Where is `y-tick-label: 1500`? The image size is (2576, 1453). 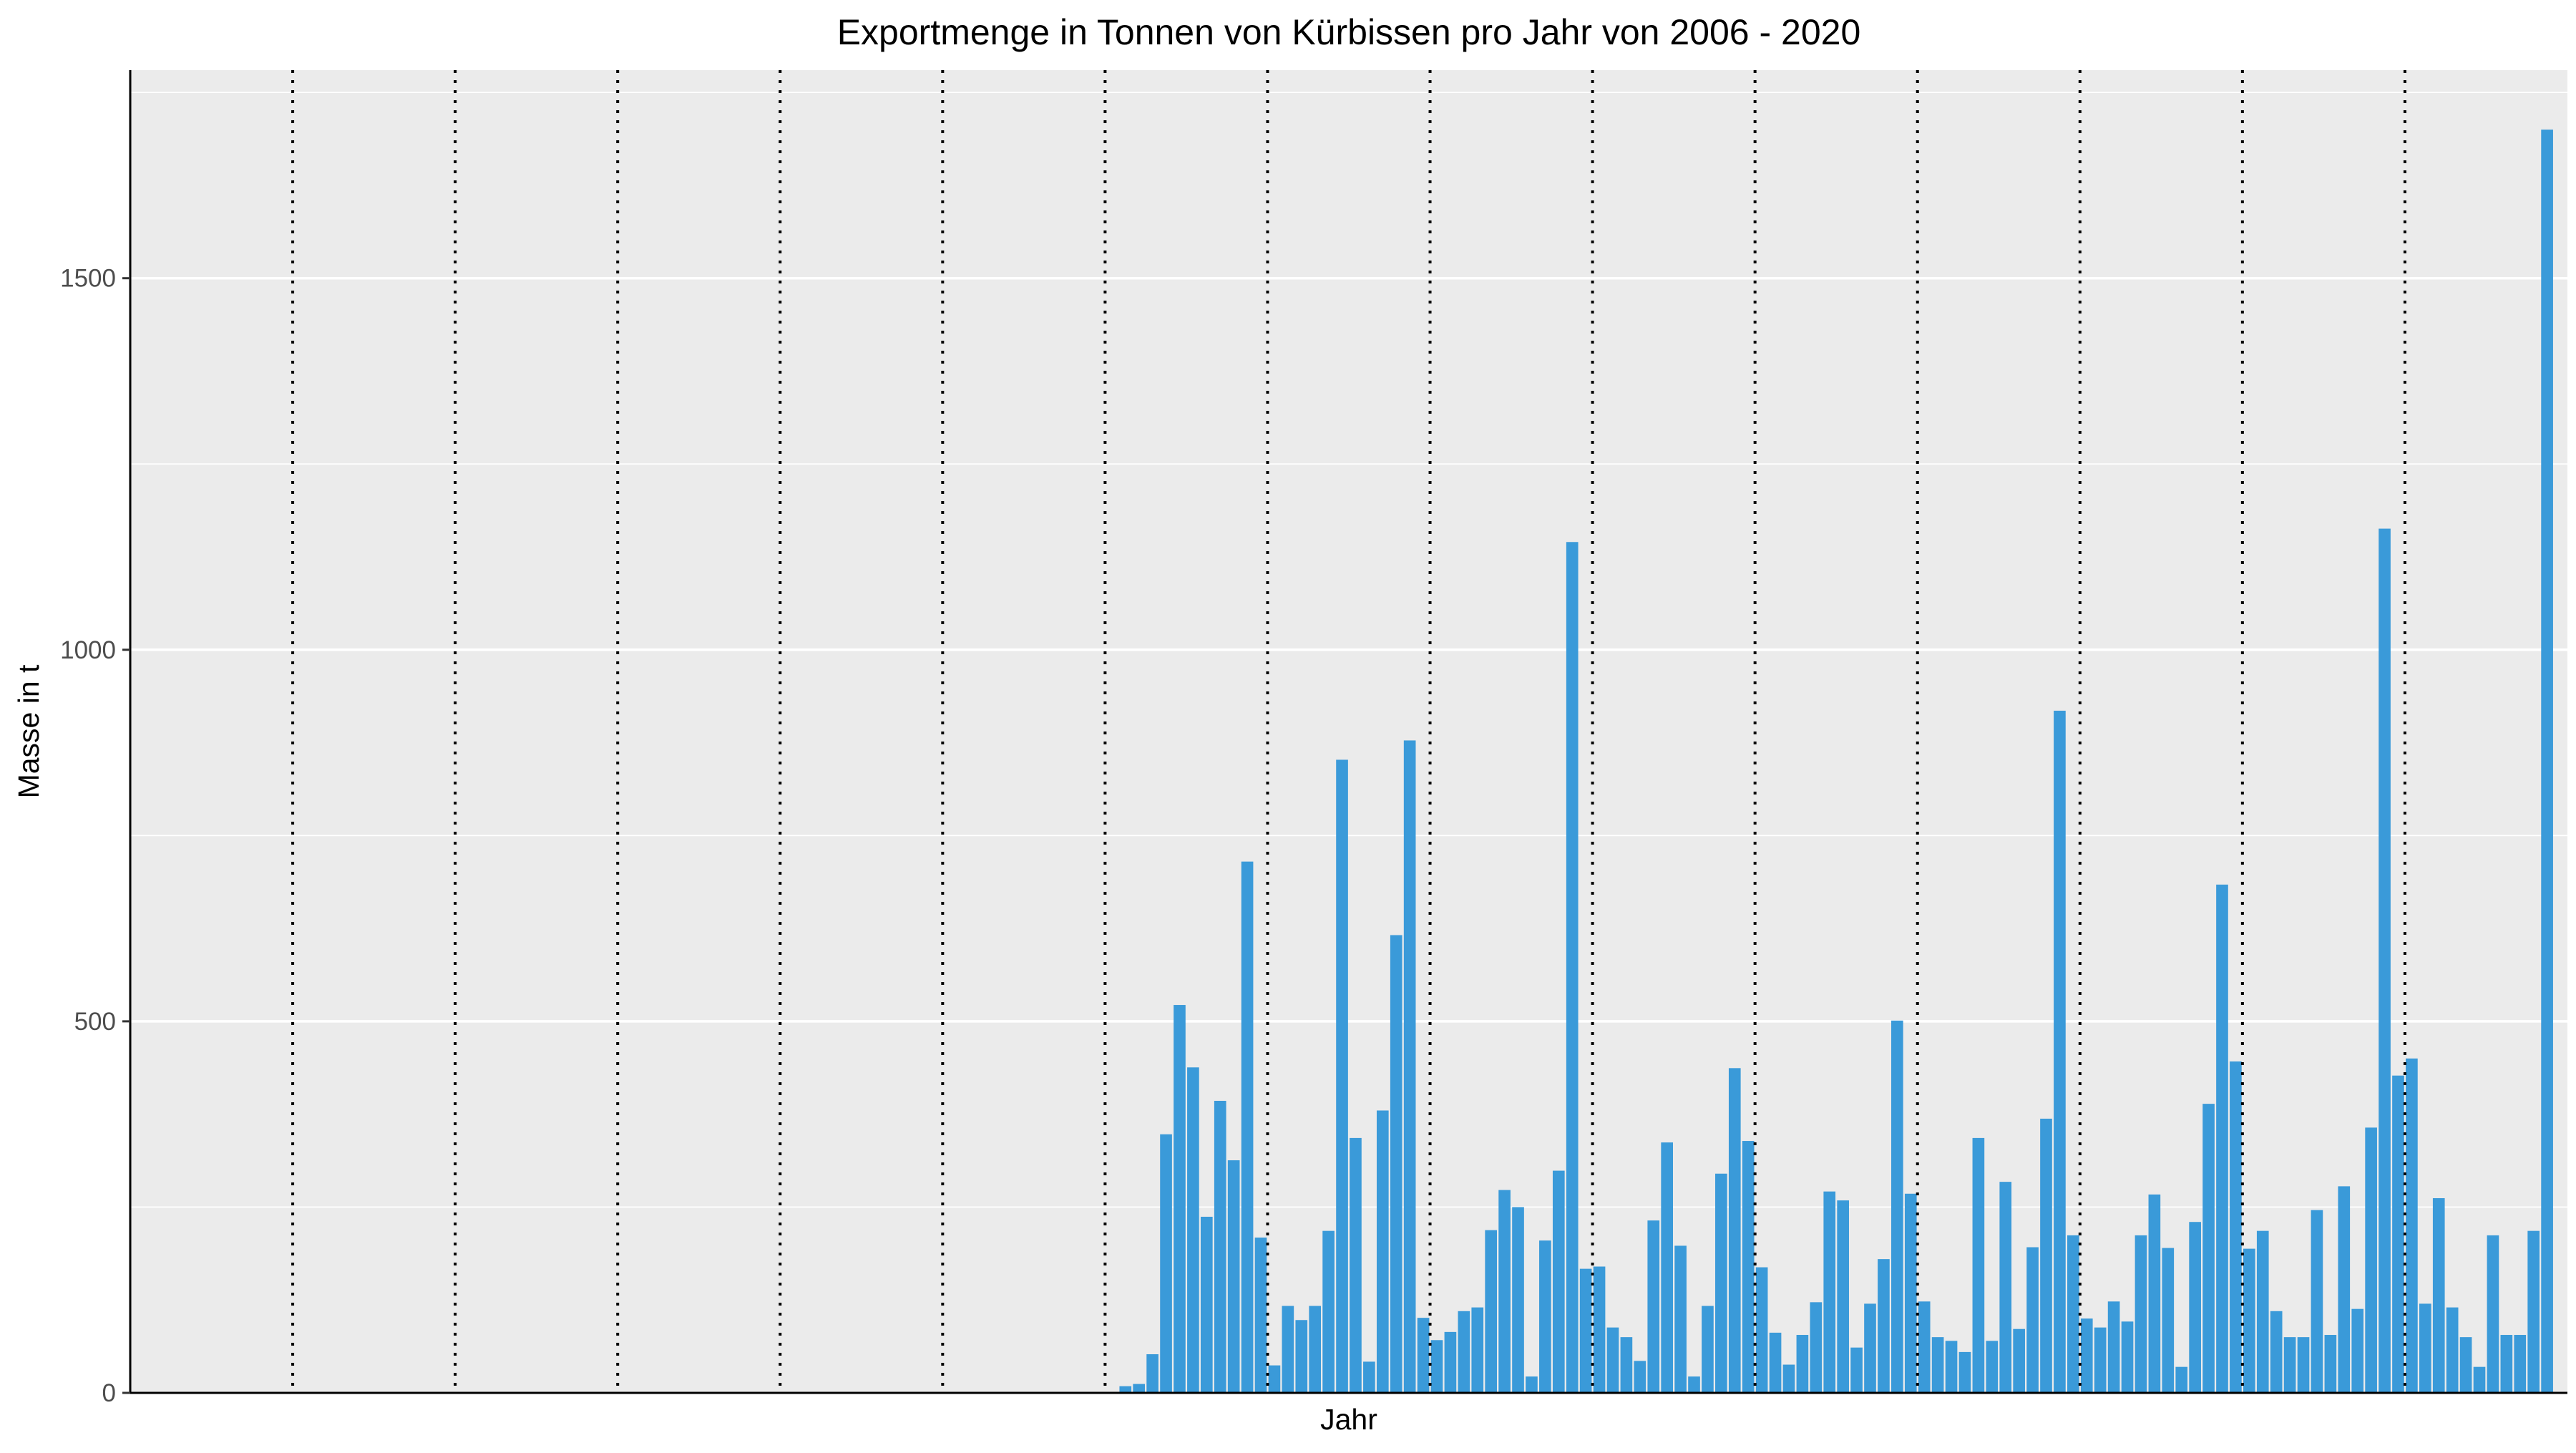 y-tick-label: 1500 is located at coordinates (88, 279).